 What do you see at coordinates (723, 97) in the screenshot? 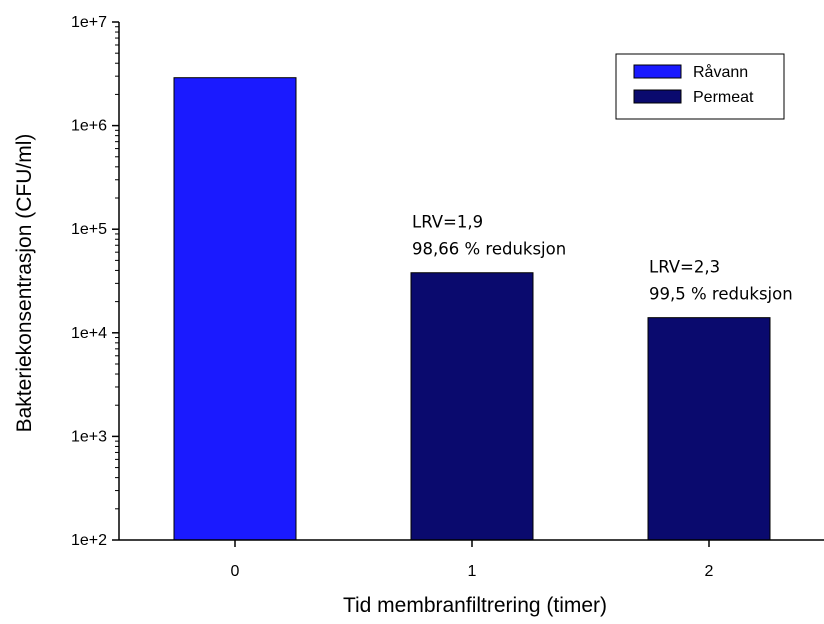
I see `legend-label-permeat: Permeat` at bounding box center [723, 97].